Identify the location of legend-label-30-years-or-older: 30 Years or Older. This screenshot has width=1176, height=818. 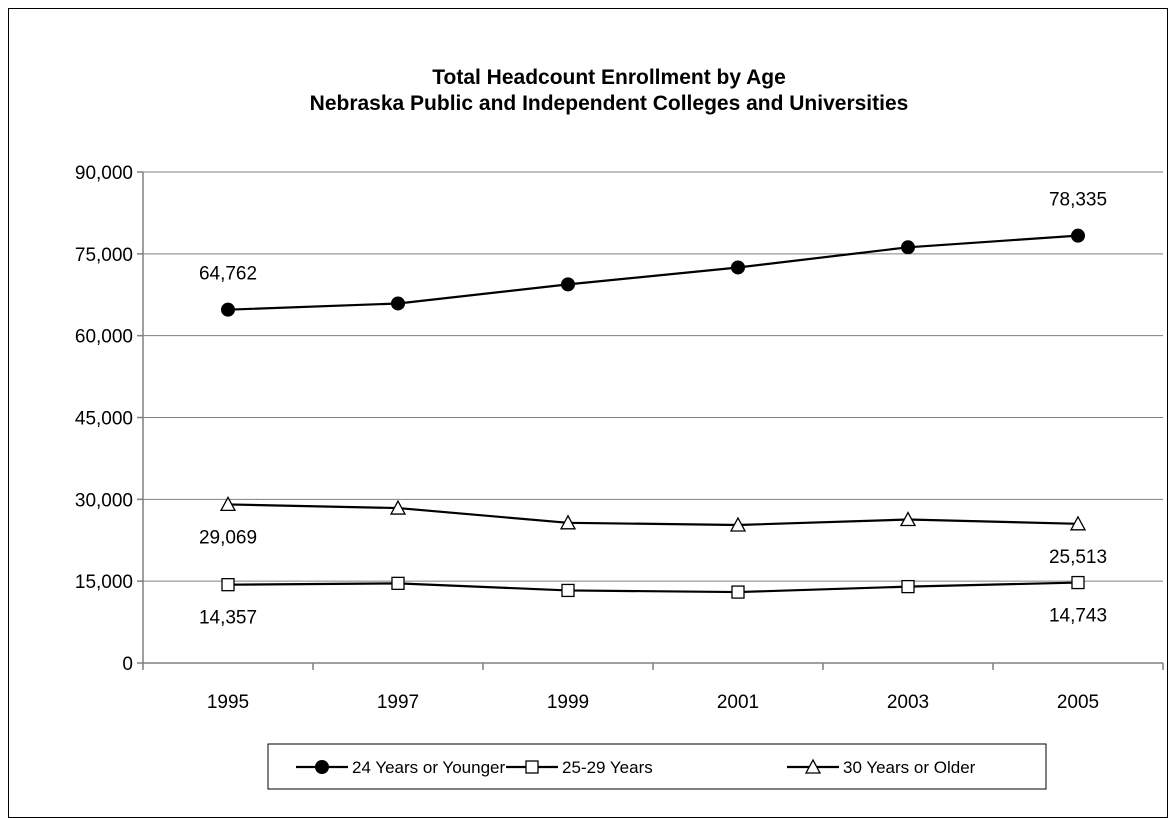
(909, 767).